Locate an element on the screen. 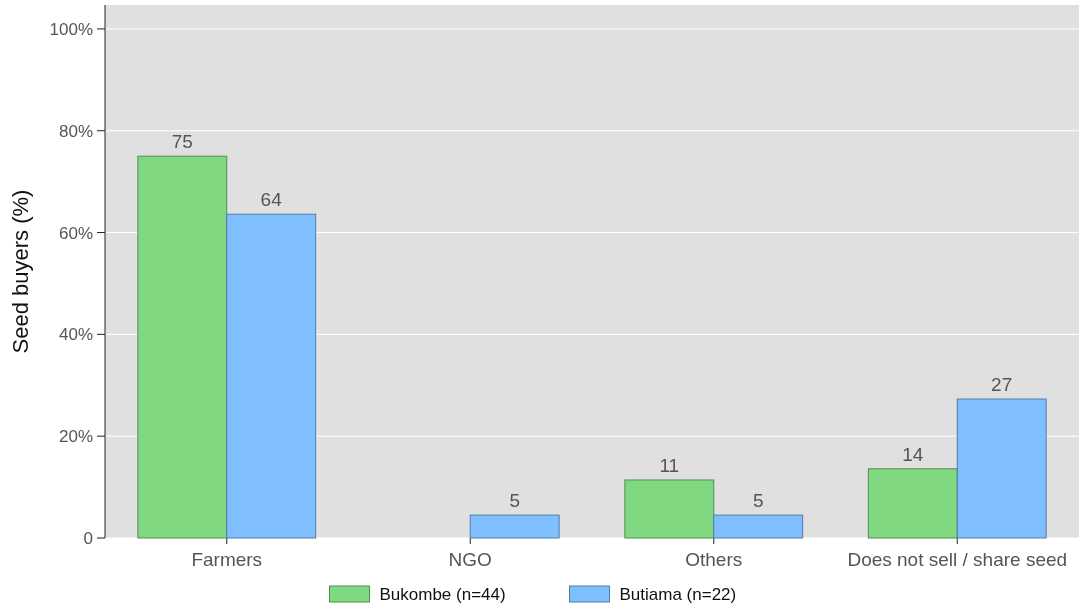 The image size is (1079, 616). y-tick-label: 20% is located at coordinates (75, 437).